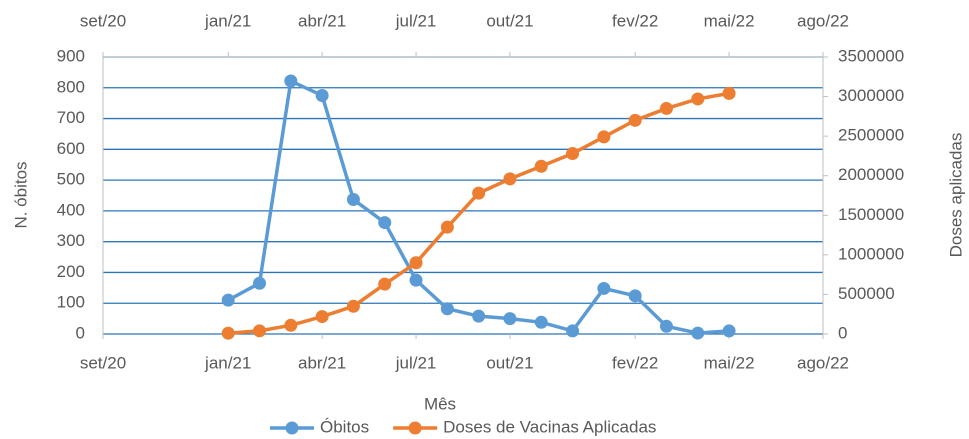  Describe the element at coordinates (71, 148) in the screenshot. I see `y-tick-label: 600` at that location.